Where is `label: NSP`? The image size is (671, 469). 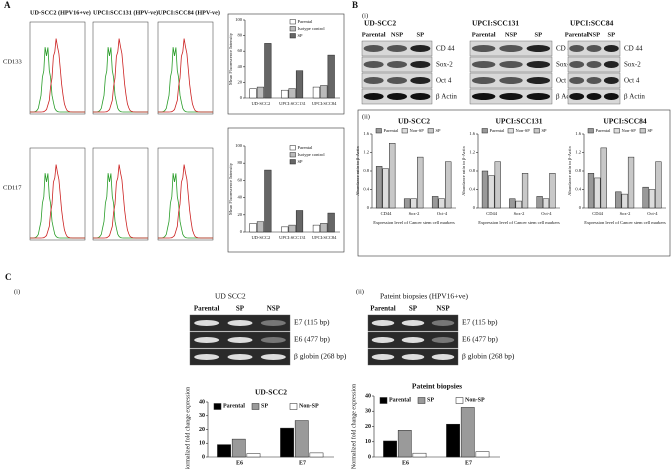 label: NSP is located at coordinates (443, 309).